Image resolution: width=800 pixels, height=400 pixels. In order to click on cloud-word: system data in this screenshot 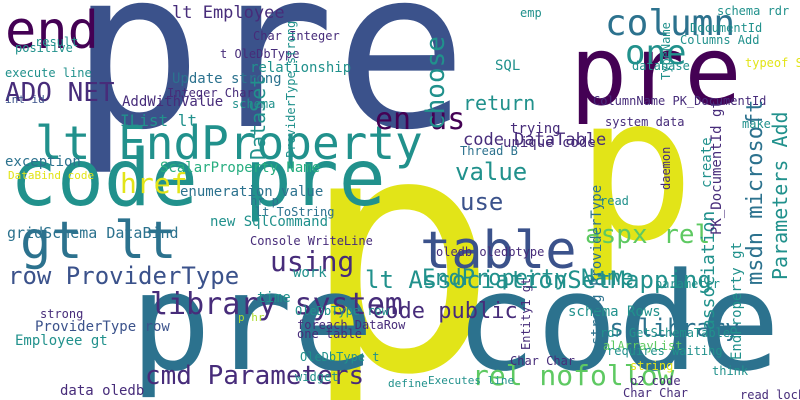, I will do `click(645, 122)`.